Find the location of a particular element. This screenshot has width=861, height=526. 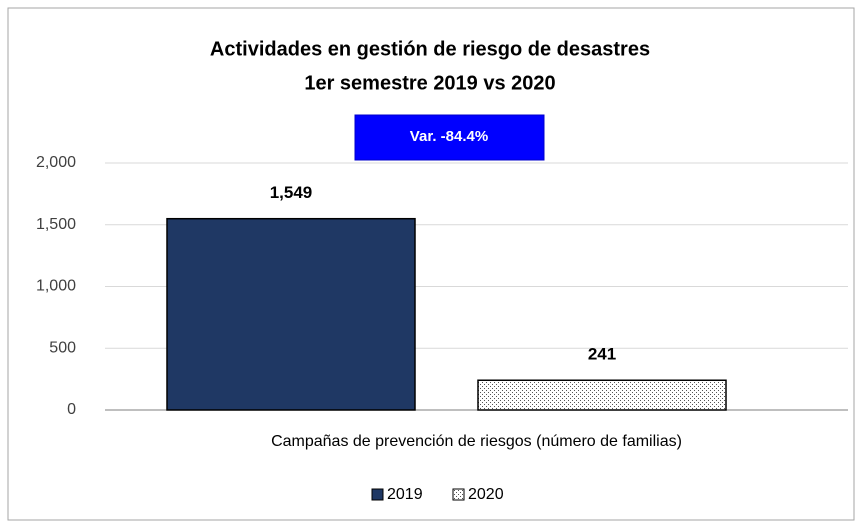

y-tick-label: 0 is located at coordinates (71, 409).